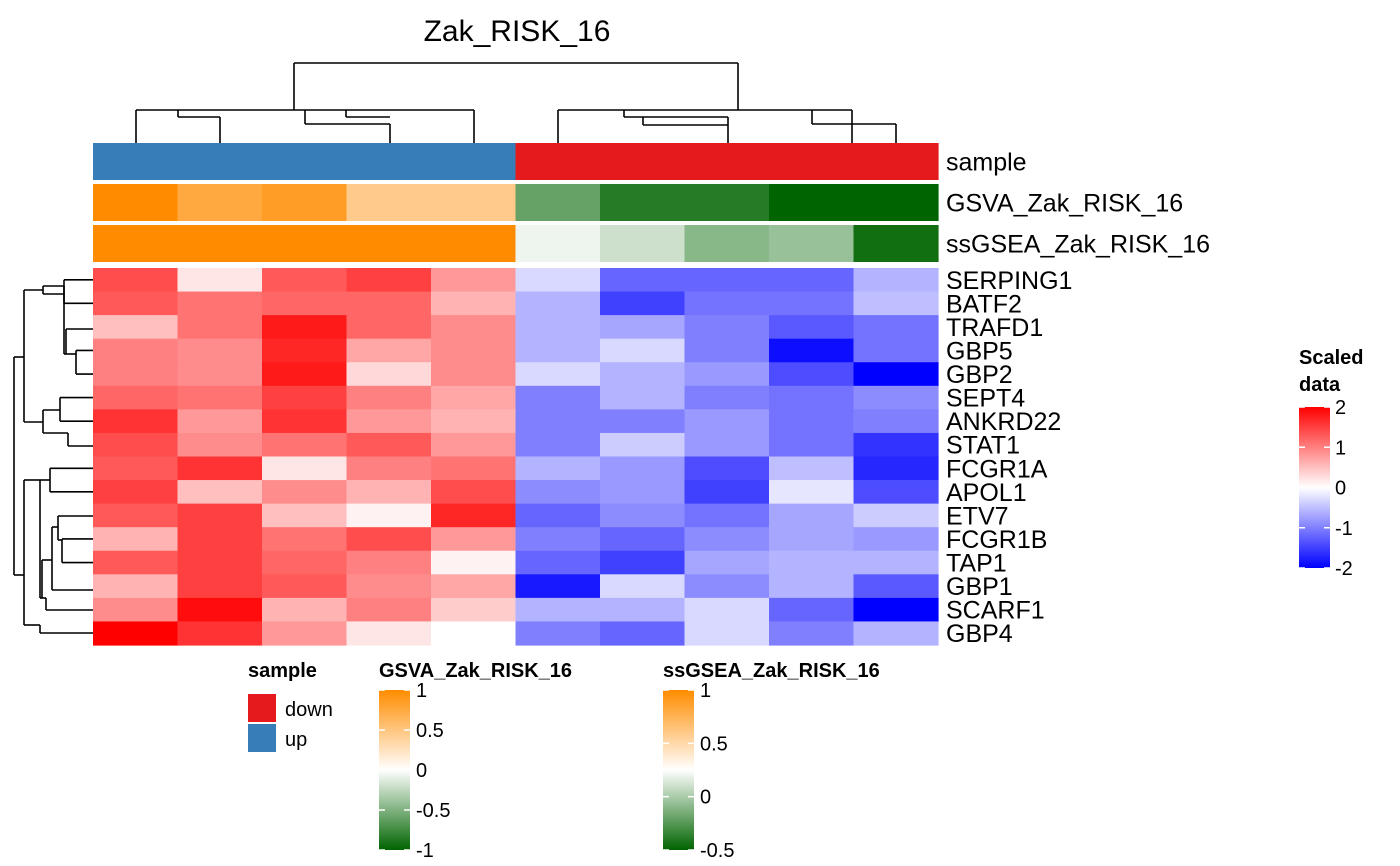 This screenshot has width=1400, height=866. I want to click on row-label: FCGR1B, so click(996, 540).